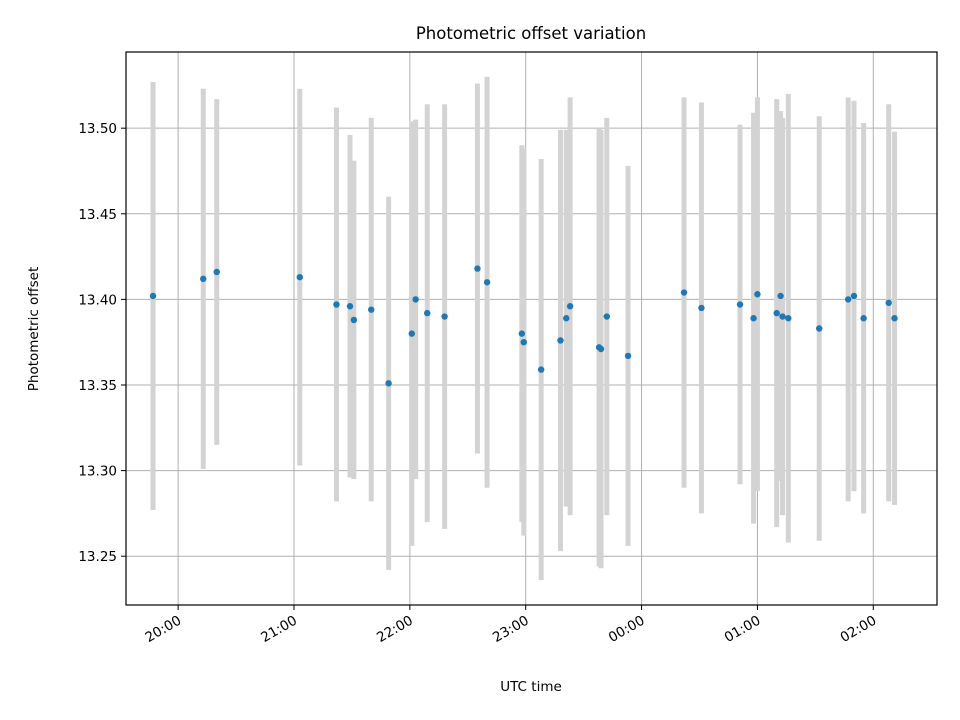  I want to click on x-tick-label: 01:00, so click(743, 629).